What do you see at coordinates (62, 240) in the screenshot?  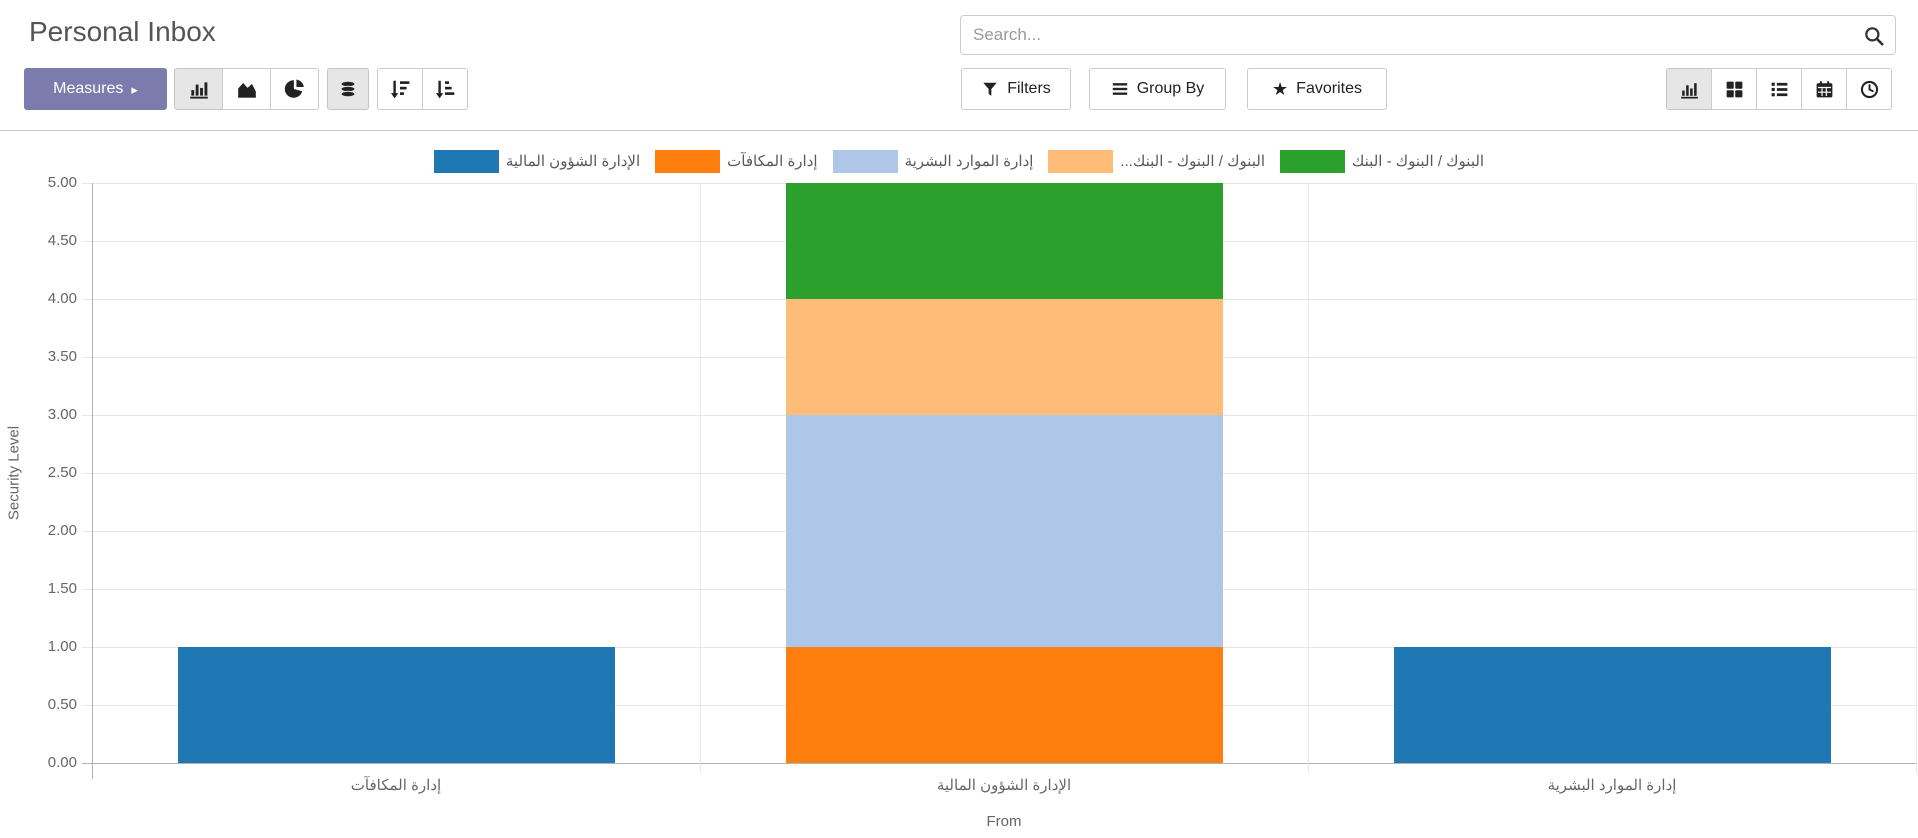 I see `y-tick-label: 4.50` at bounding box center [62, 240].